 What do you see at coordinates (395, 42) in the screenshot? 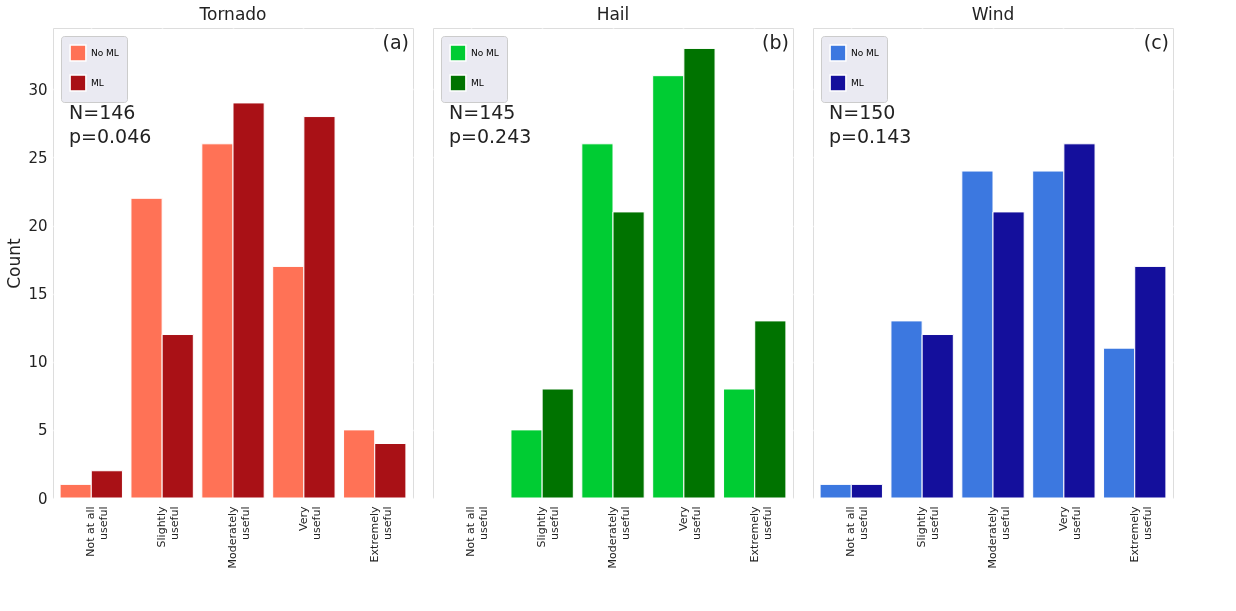
I see `annotation: (a)` at bounding box center [395, 42].